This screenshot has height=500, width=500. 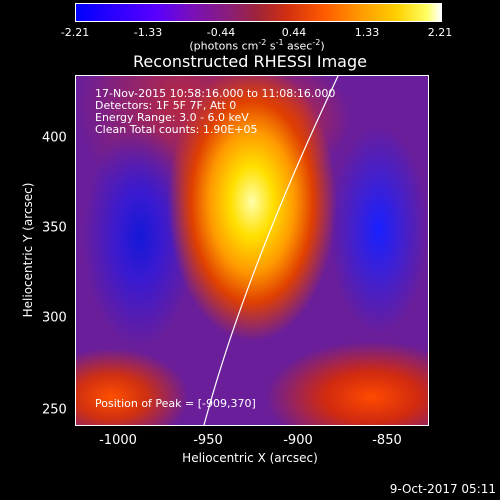 What do you see at coordinates (166, 105) in the screenshot?
I see `detectors-label: Detectors: 1F 5F 7F, Att 0` at bounding box center [166, 105].